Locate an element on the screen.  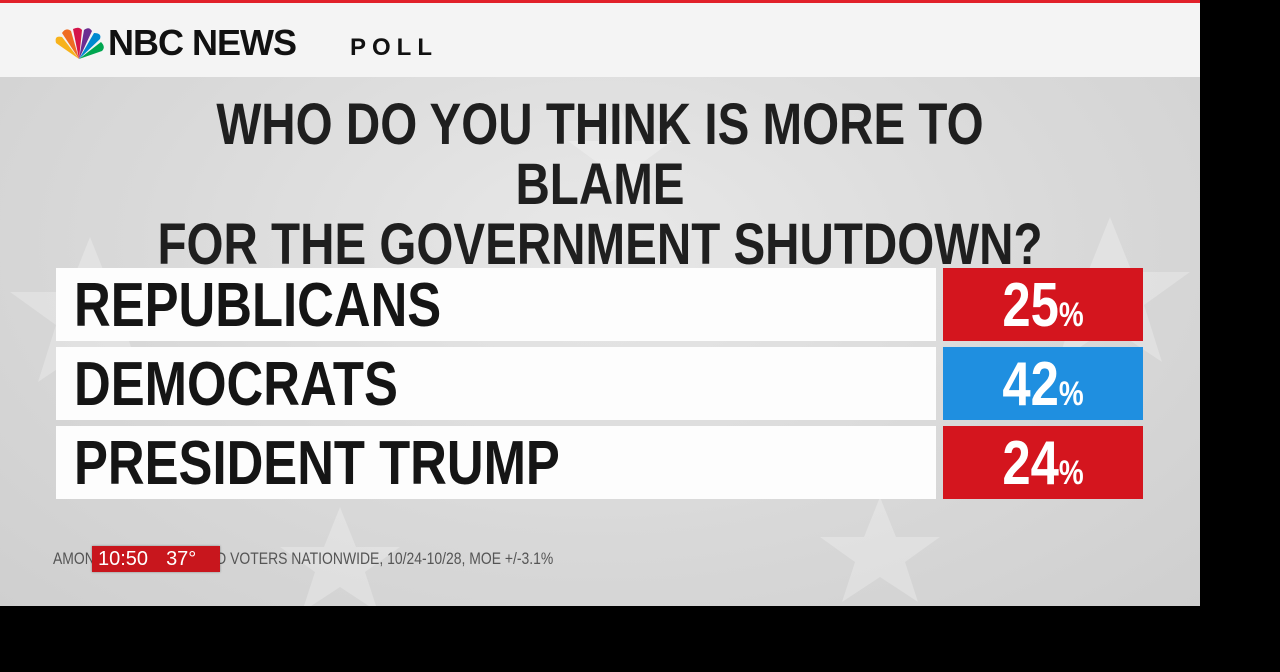
row-label: DEMOCRATS is located at coordinates (236, 384).